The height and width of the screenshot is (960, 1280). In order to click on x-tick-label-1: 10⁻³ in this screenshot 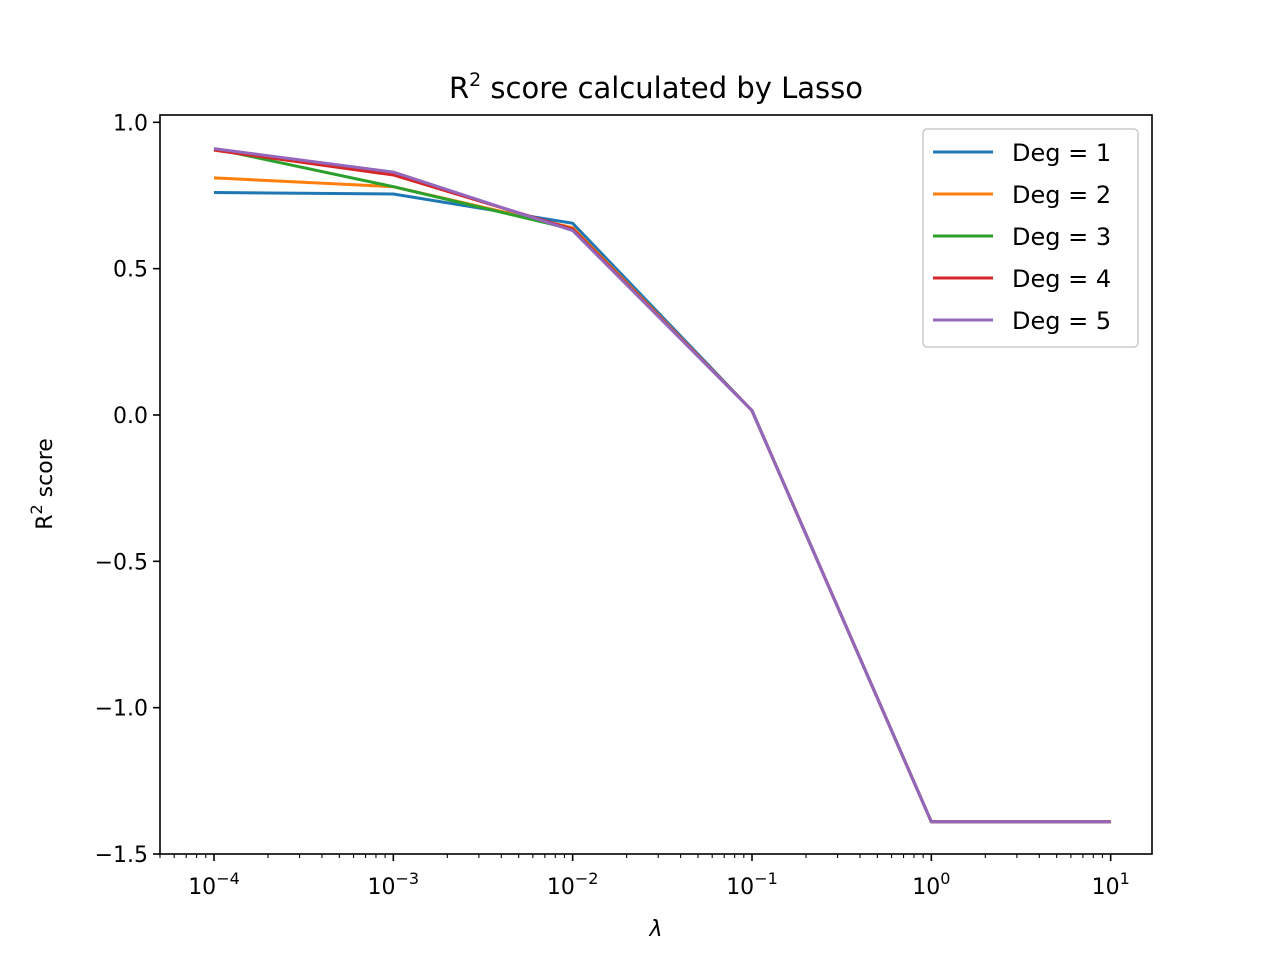, I will do `click(394, 884)`.